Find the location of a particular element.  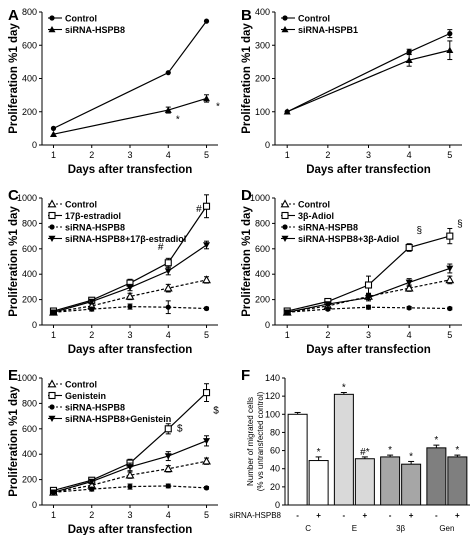

y-tick-label: 140 is located at coordinates (272, 378).